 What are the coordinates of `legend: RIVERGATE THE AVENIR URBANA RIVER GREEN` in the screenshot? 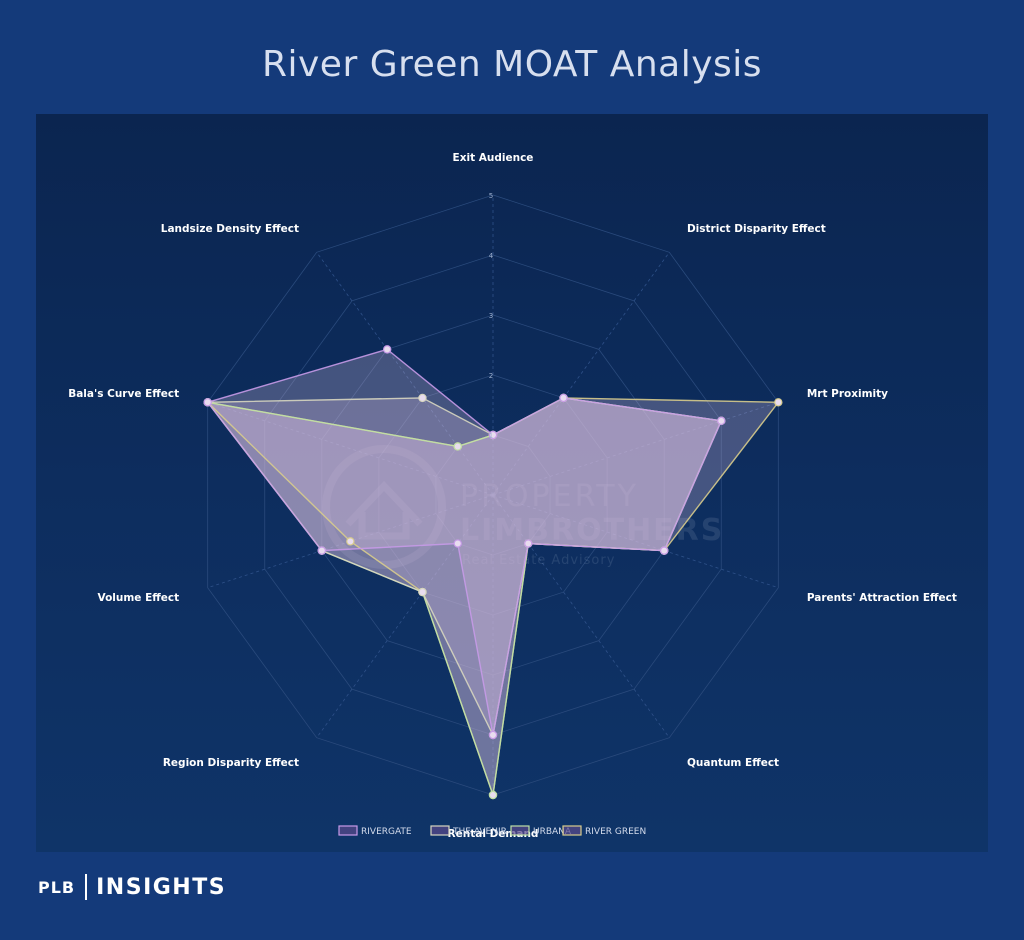 It's located at (492, 831).